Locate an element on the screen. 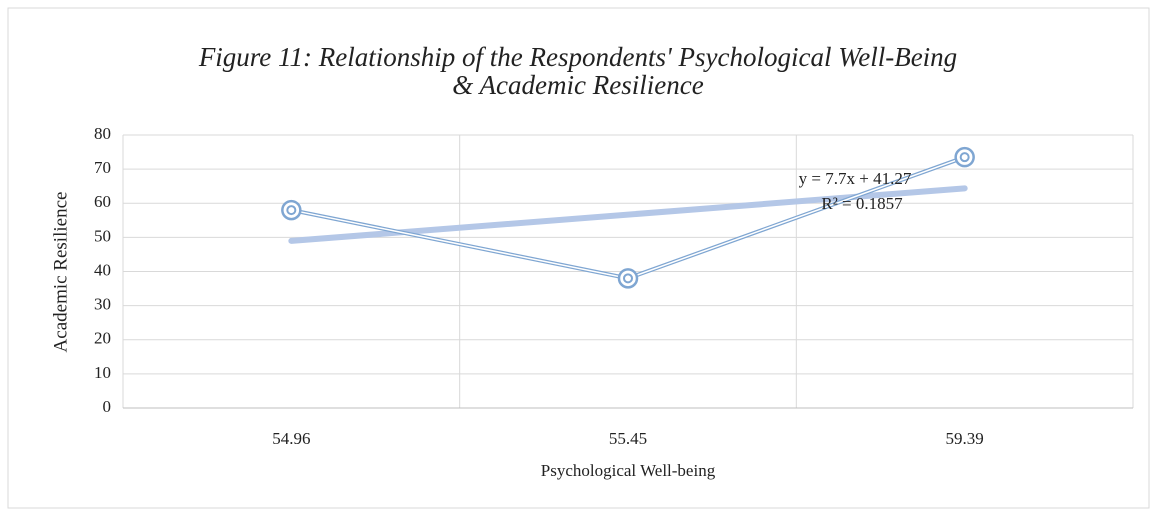 This screenshot has width=1157, height=519. y-tick-label: 30 is located at coordinates (102, 304).